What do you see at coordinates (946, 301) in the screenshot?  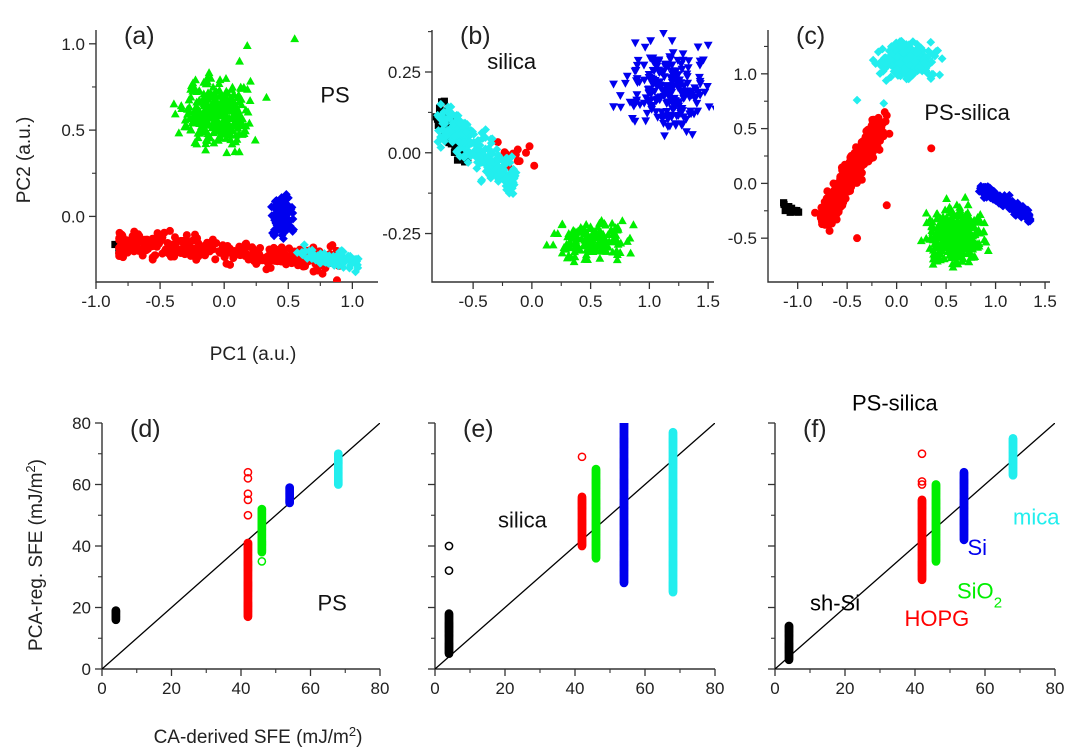 I see `x-tick-label: 0.5` at bounding box center [946, 301].